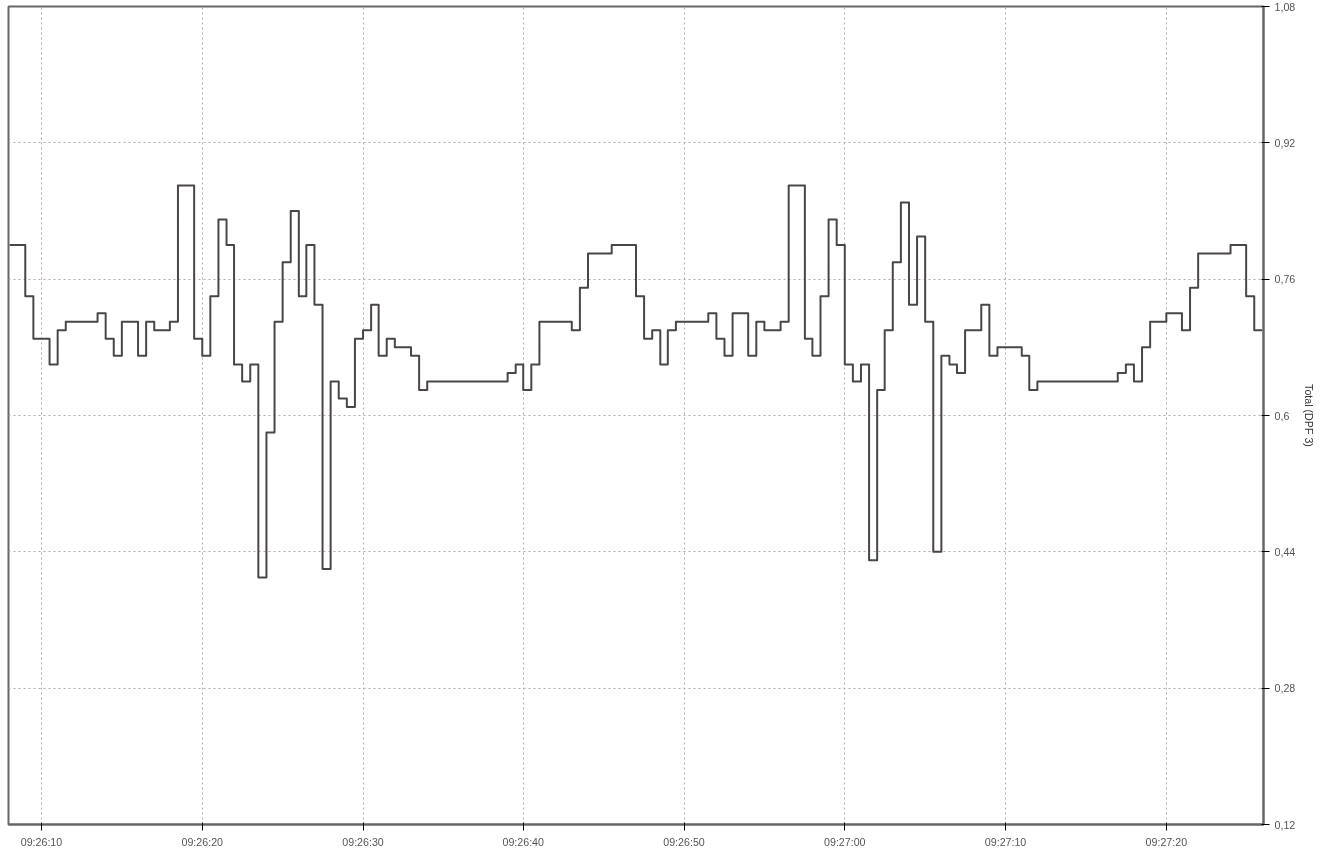 The width and height of the screenshot is (1328, 853). What do you see at coordinates (1282, 415) in the screenshot?
I see `y-tick-label: 0,6` at bounding box center [1282, 415].